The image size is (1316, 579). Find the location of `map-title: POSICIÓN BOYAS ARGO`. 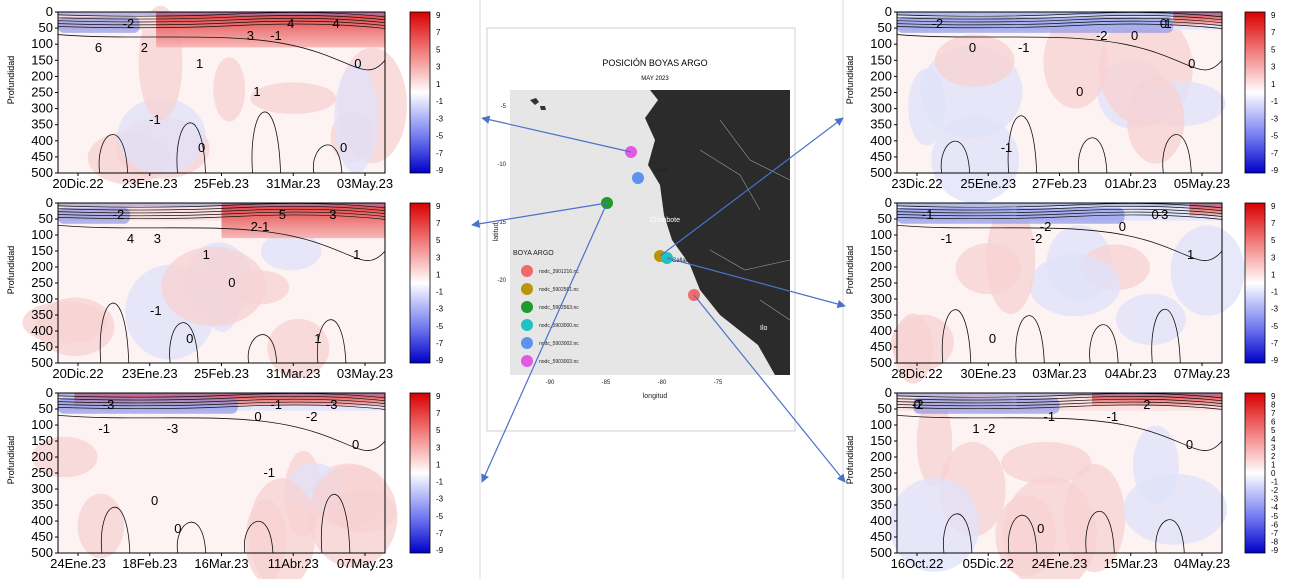

map-title: POSICIÓN BOYAS ARGO is located at coordinates (654, 63).